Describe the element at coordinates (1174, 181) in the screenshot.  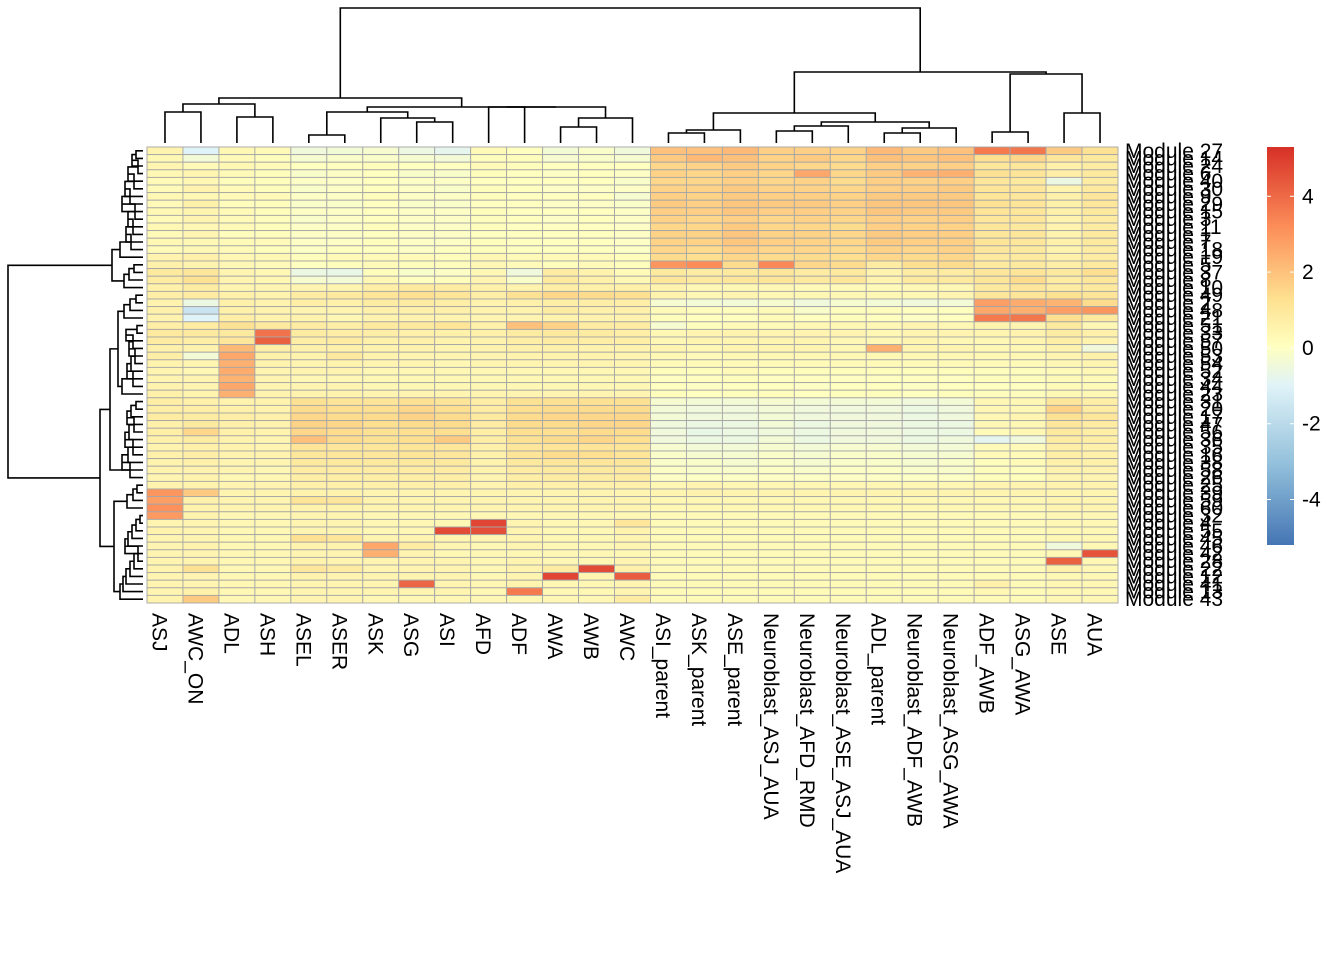
I see `row-label: Module 40` at that location.